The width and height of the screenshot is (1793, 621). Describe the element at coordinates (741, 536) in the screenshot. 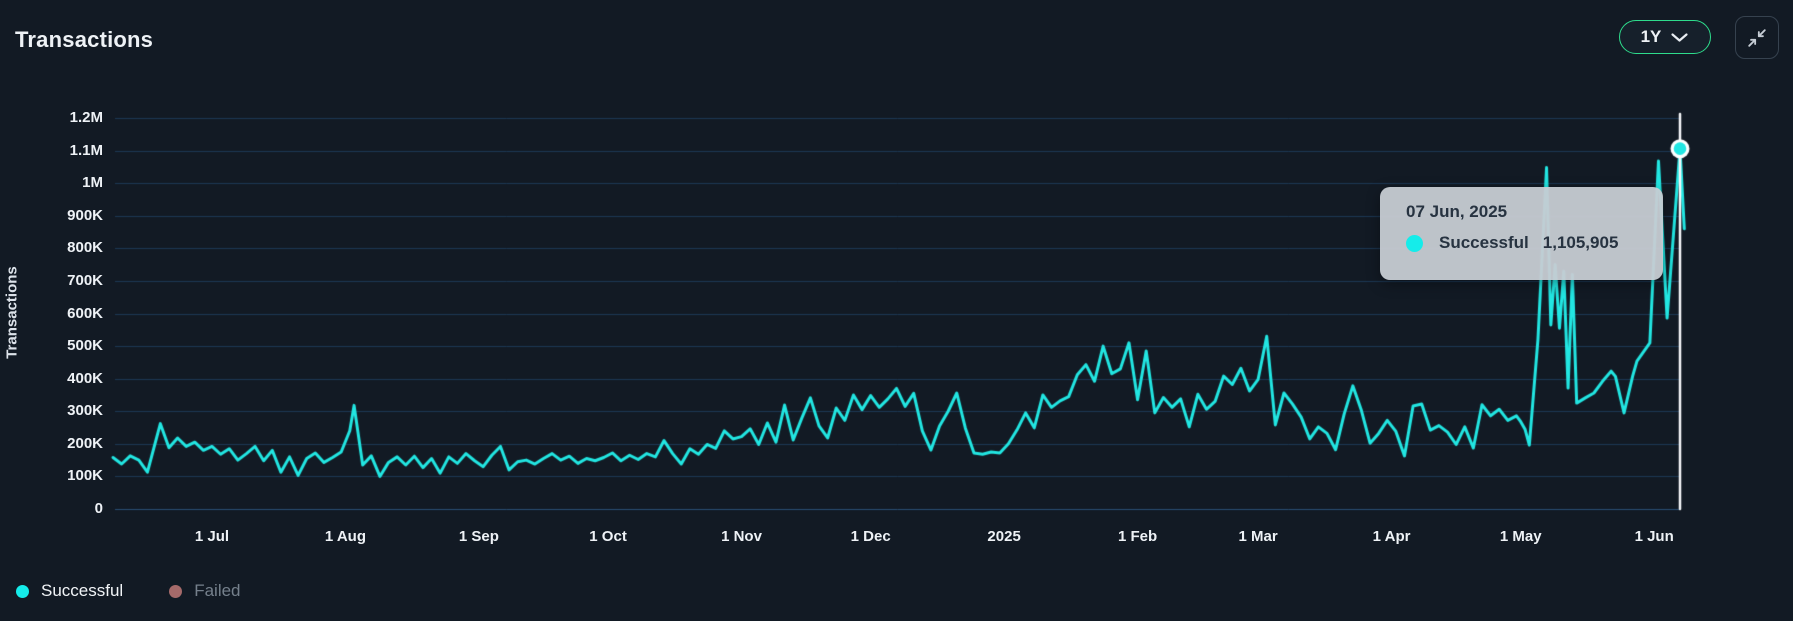

I see `x-tick-label: 1 Nov` at that location.